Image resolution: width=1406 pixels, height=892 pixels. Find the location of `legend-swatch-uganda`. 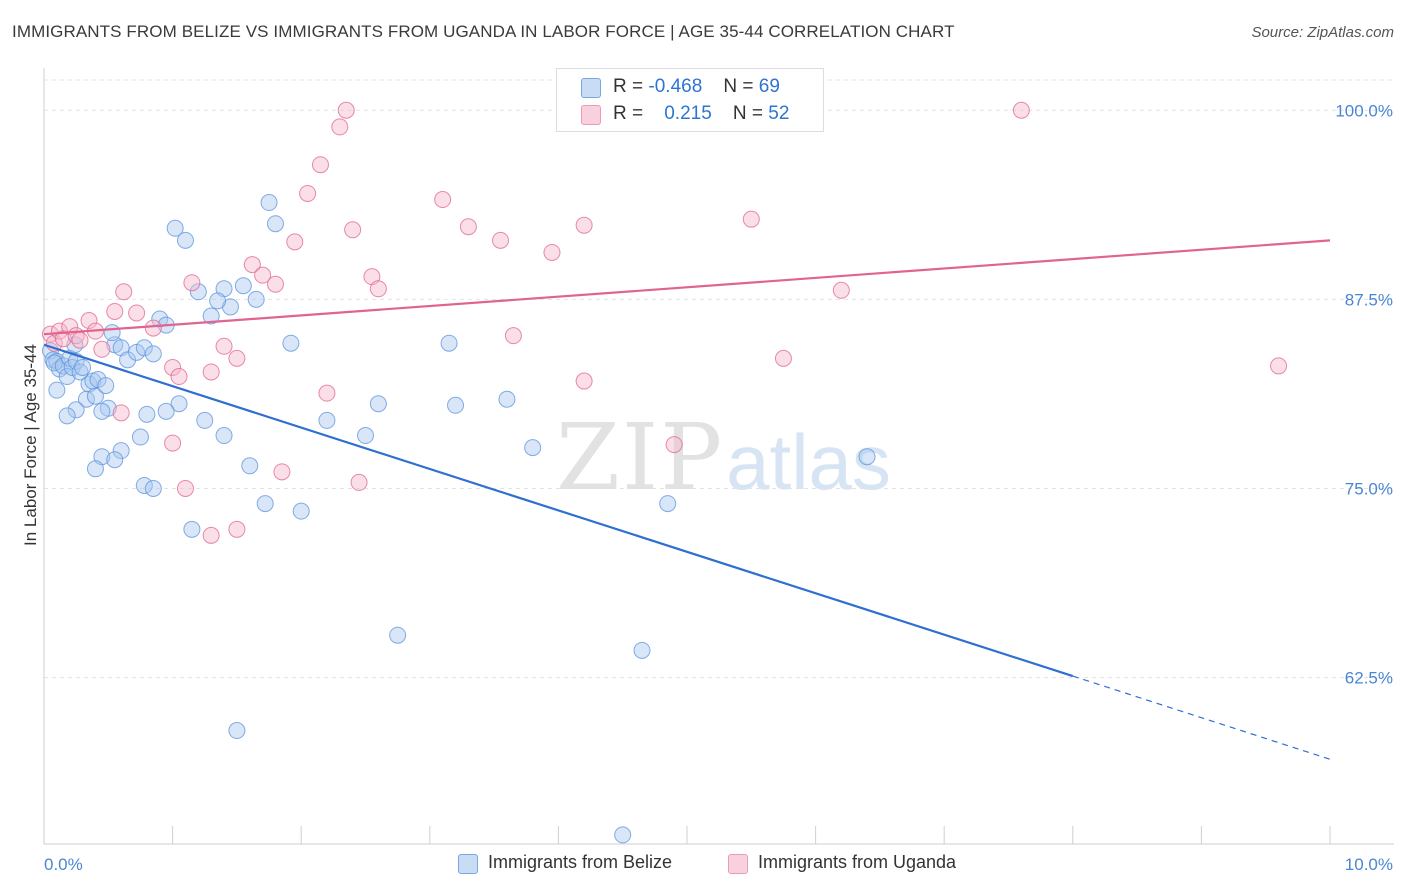

legend-swatch-uganda is located at coordinates (591, 115).